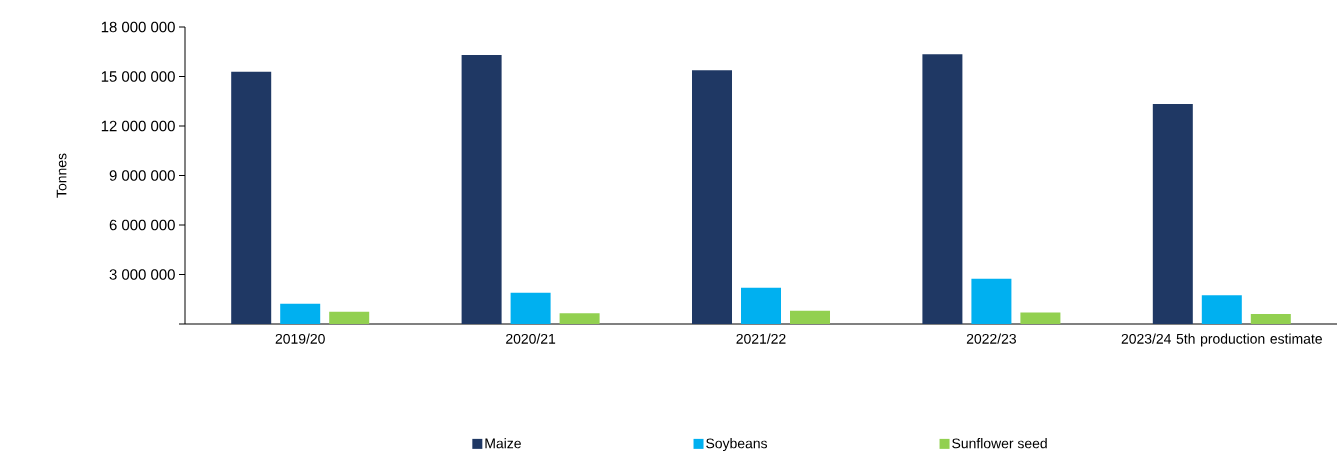 This screenshot has width=1341, height=458. What do you see at coordinates (138, 126) in the screenshot?
I see `y-tick-label: 12 000 000` at bounding box center [138, 126].